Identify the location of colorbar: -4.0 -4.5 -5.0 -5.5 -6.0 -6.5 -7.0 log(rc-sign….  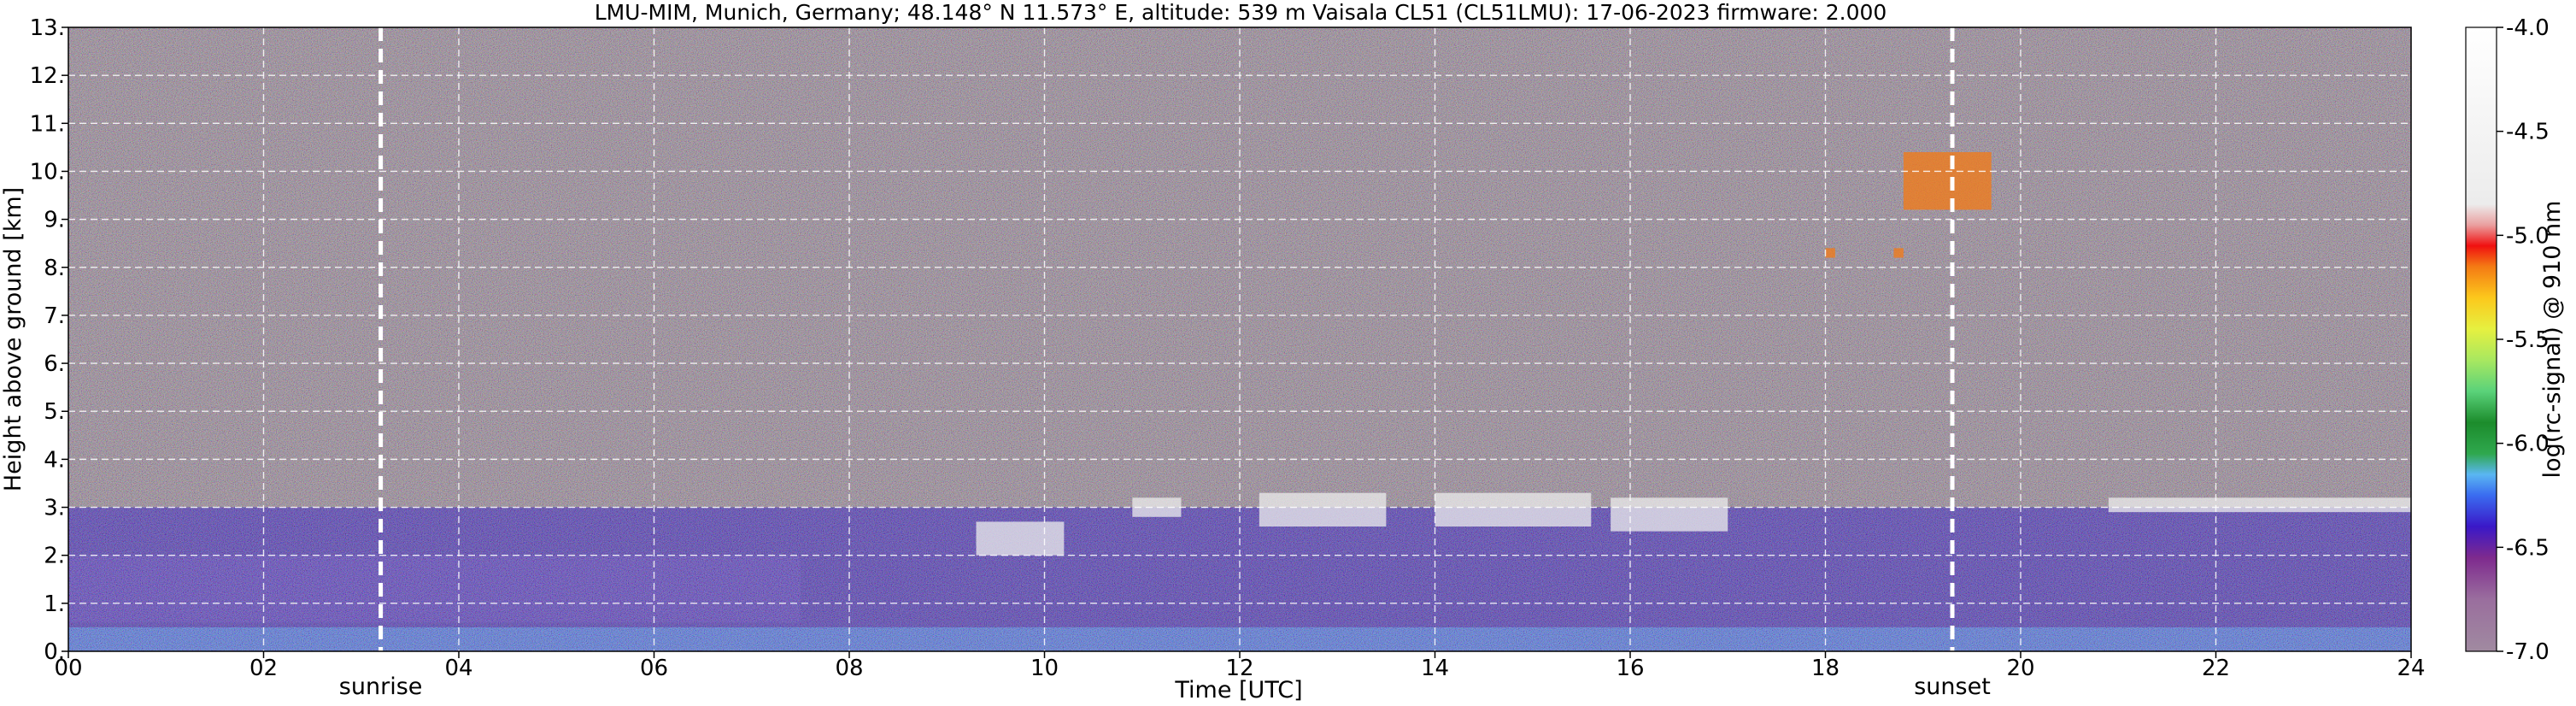
(2515, 340).